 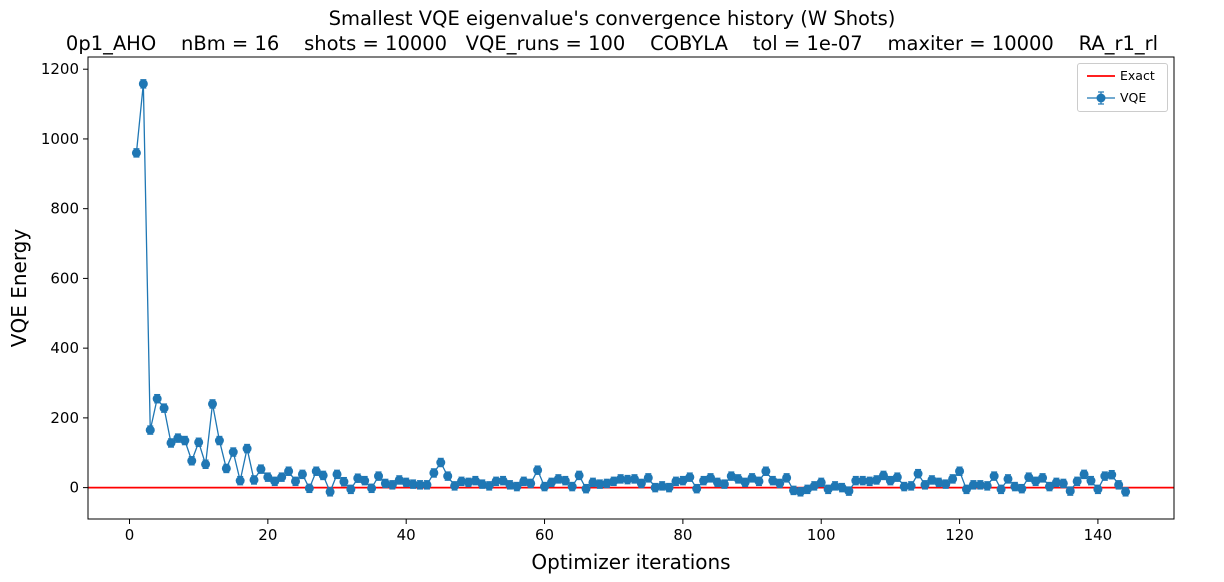 I want to click on legend-swatch-vqe, so click(x=1101, y=98).